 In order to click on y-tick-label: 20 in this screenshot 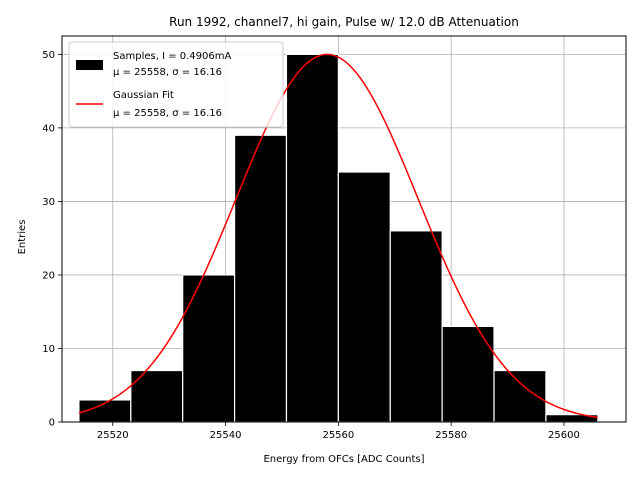, I will do `click(48, 275)`.